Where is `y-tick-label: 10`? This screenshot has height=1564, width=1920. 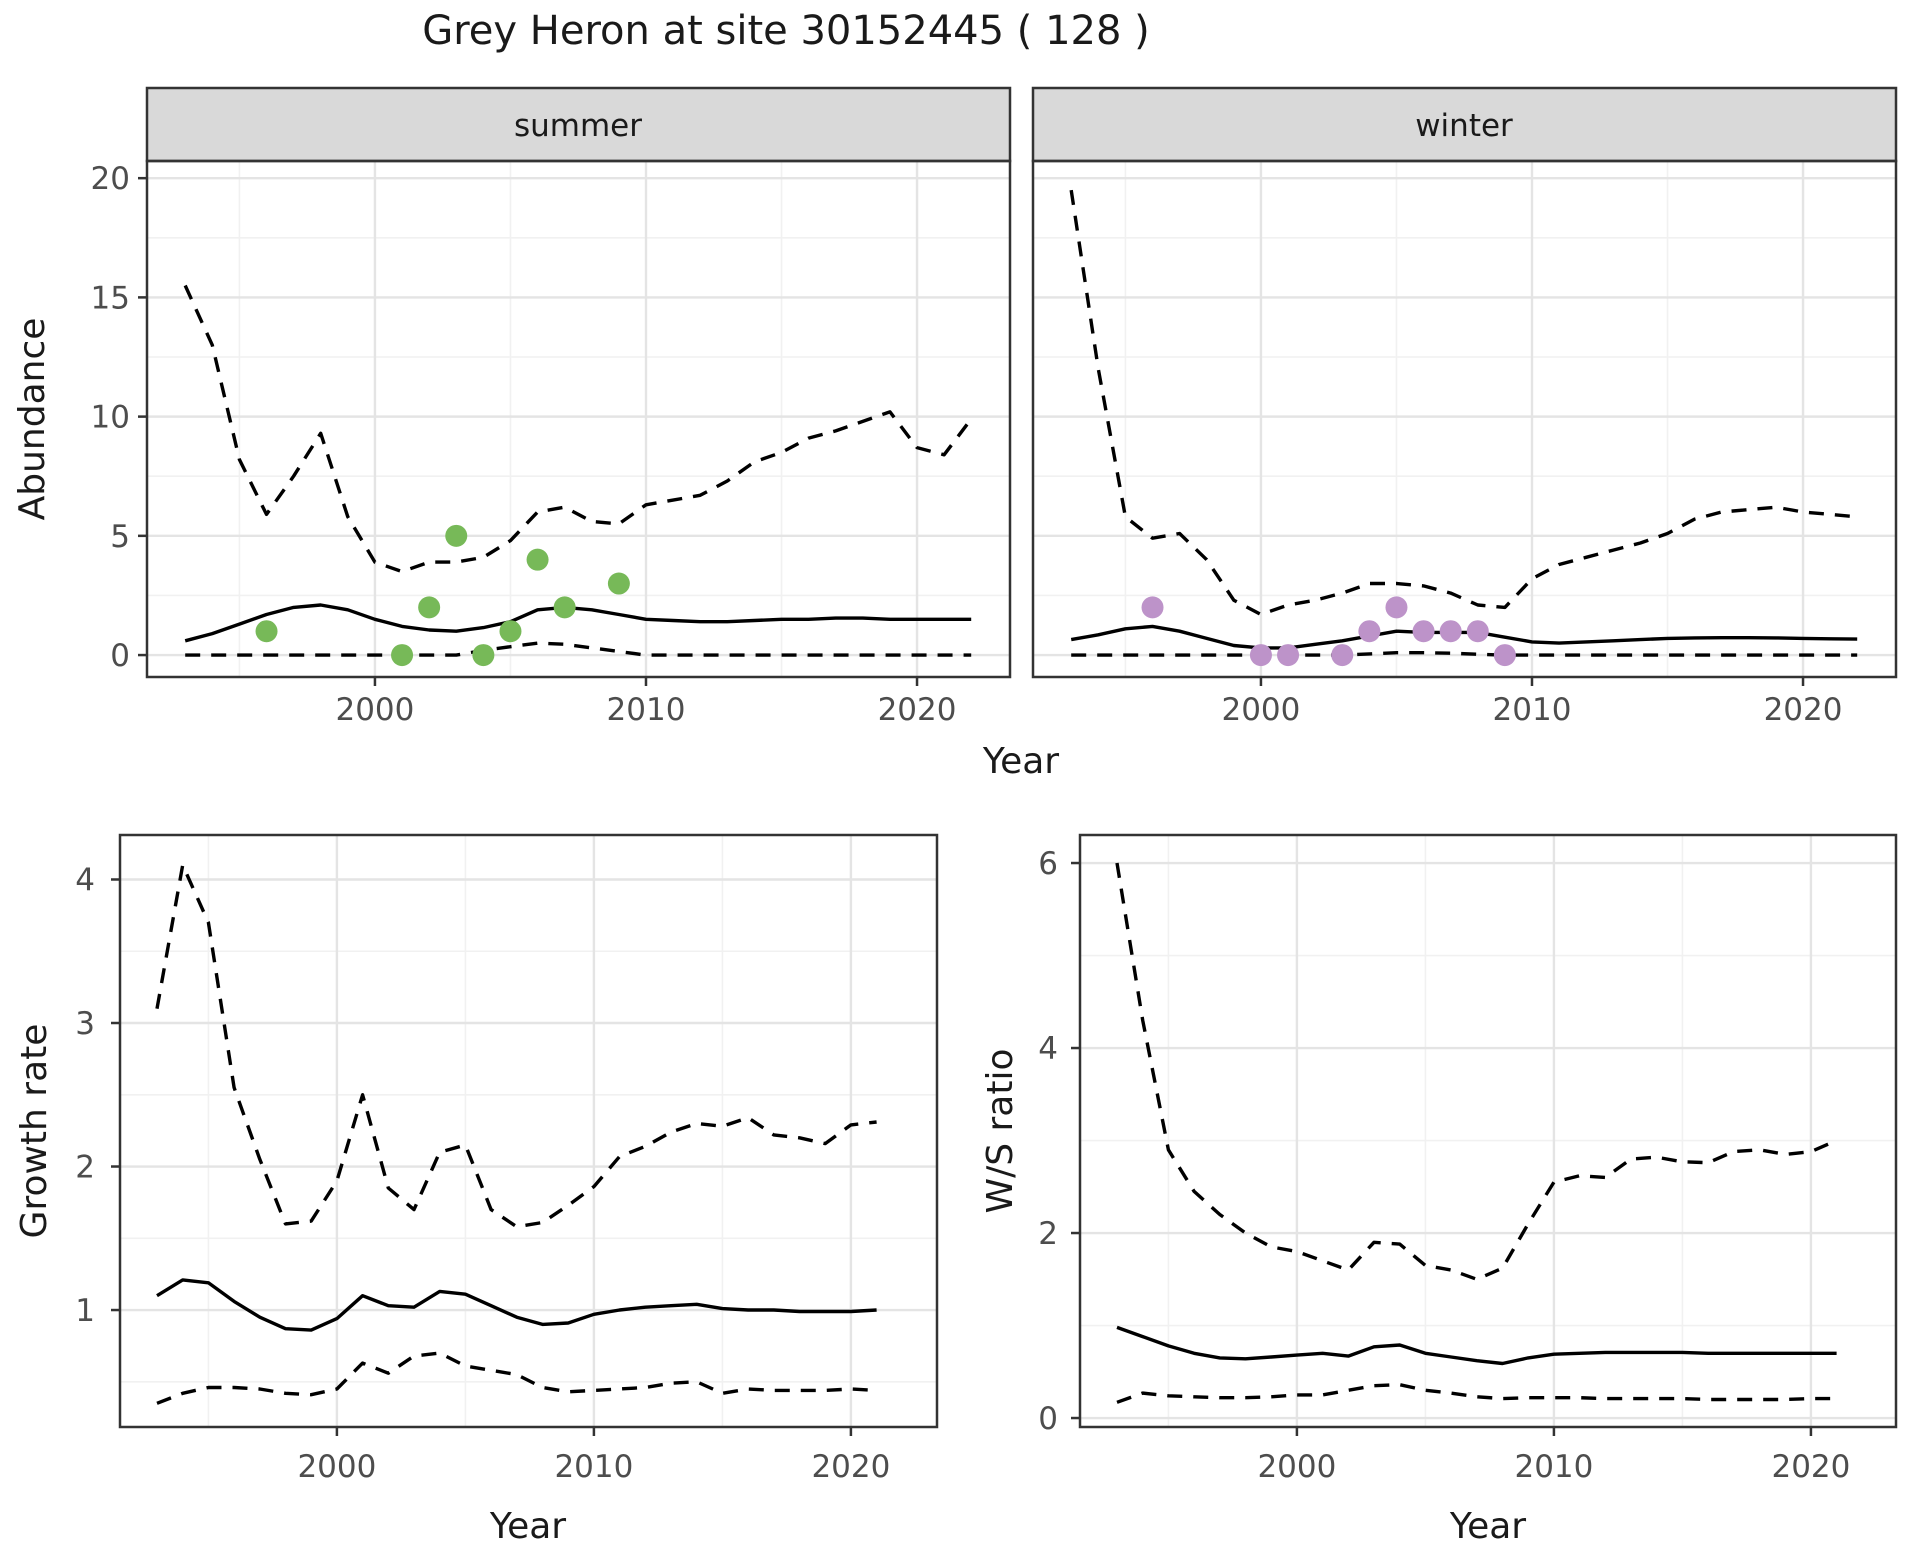 y-tick-label: 10 is located at coordinates (110, 418).